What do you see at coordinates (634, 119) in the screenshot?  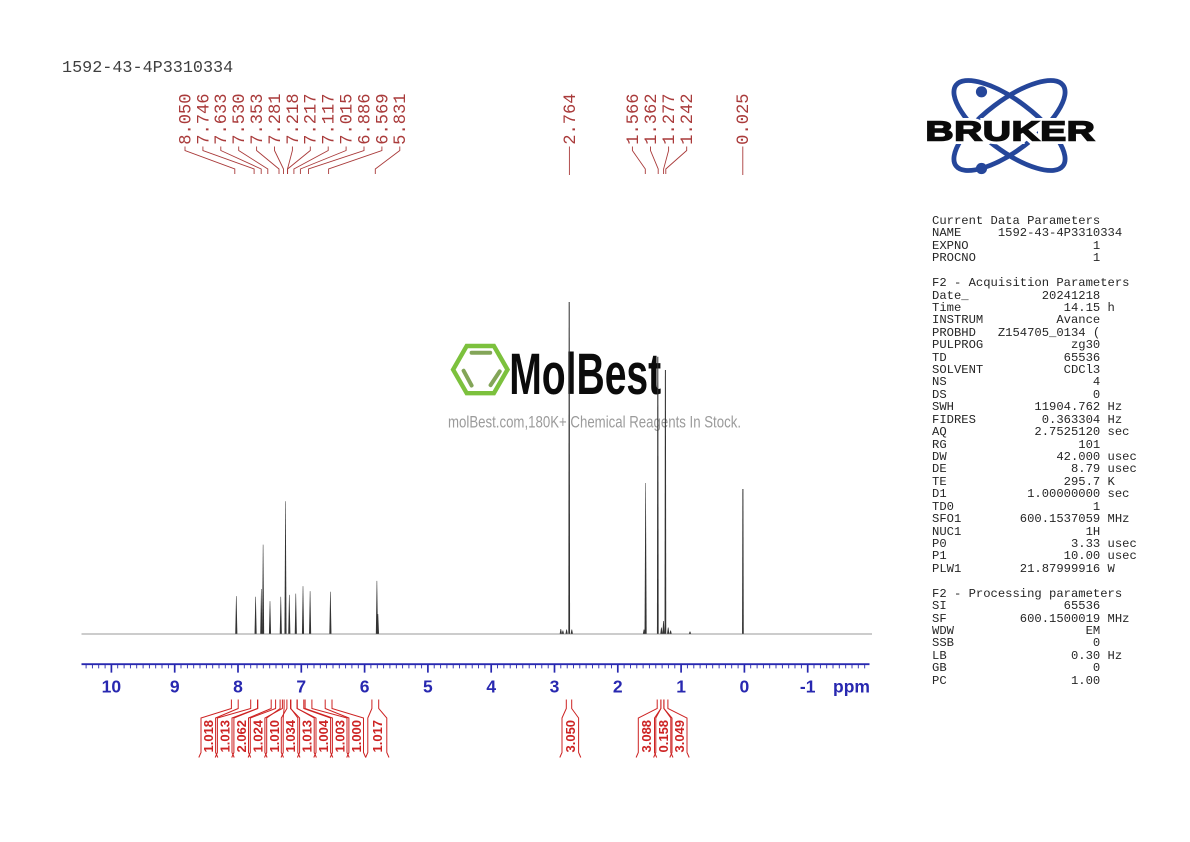 I see `svg-text: 1.566` at bounding box center [634, 119].